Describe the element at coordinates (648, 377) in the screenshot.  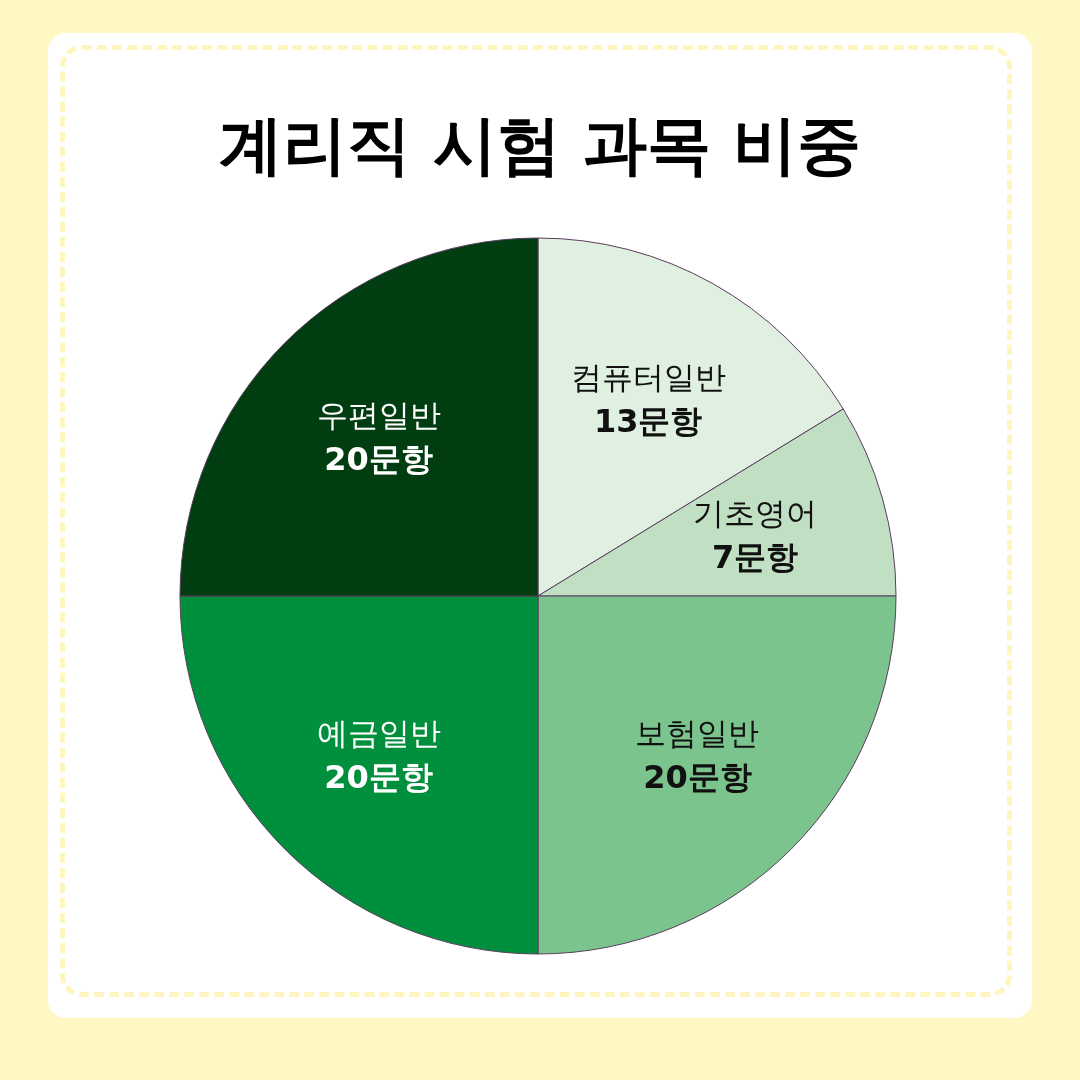
I see `slice-label: 컴퓨터일반` at that location.